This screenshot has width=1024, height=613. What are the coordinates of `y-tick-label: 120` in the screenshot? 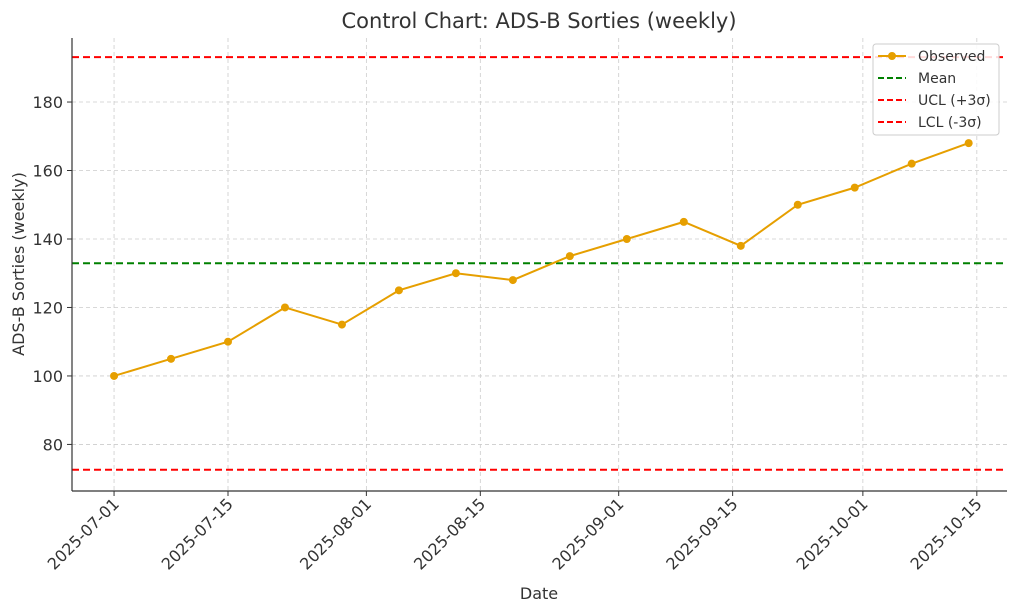 It's located at (47, 307).